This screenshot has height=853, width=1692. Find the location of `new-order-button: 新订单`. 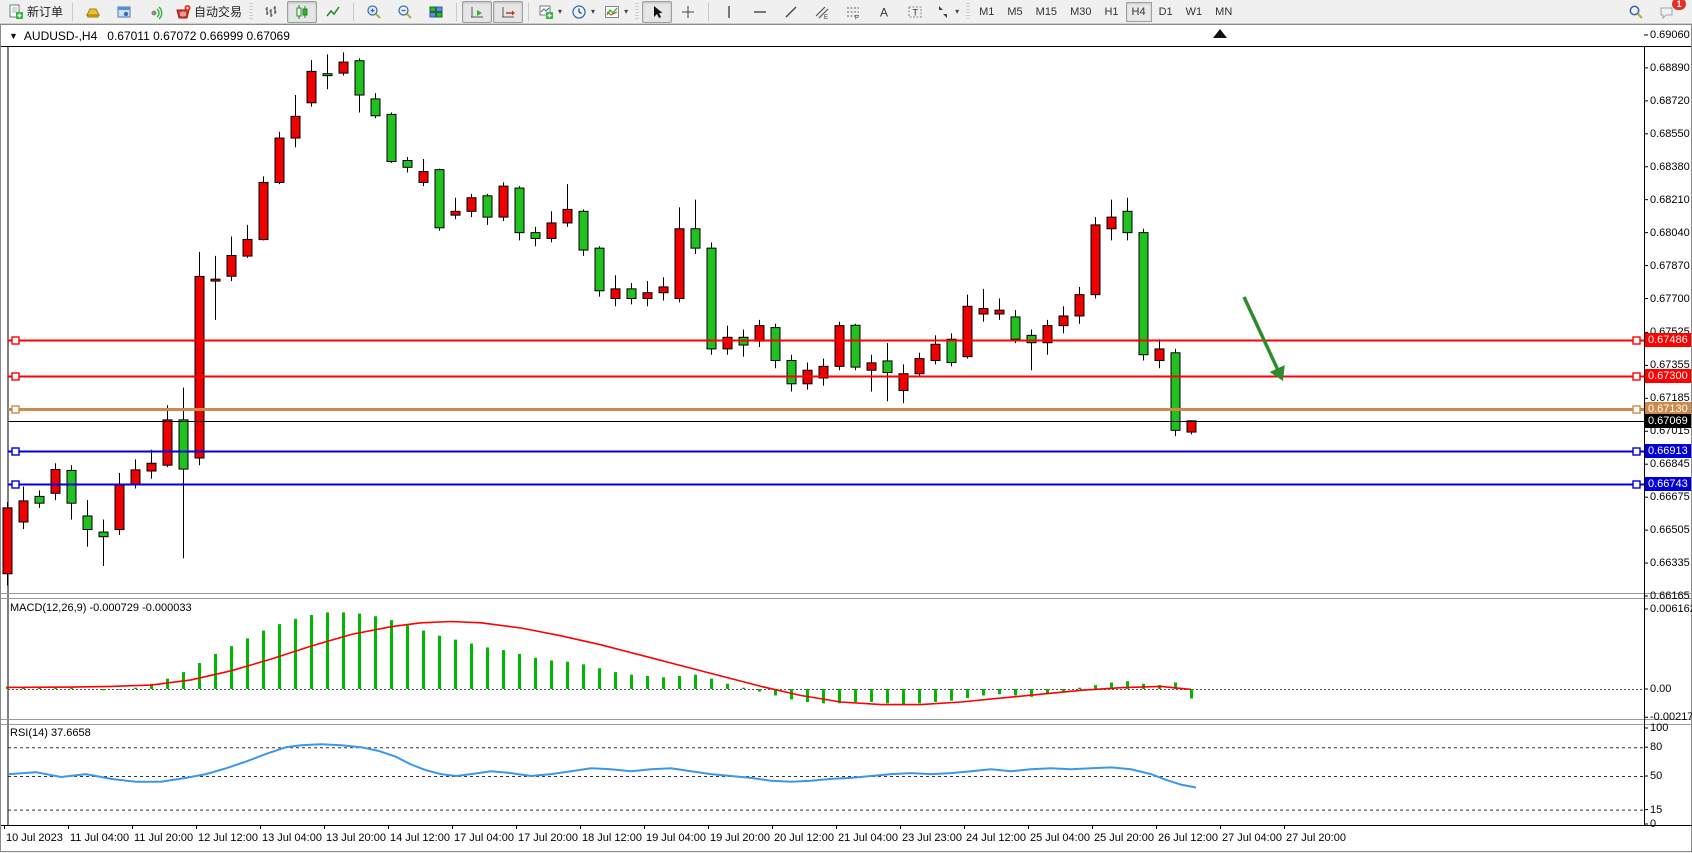

new-order-button: 新订单 is located at coordinates (35, 12).